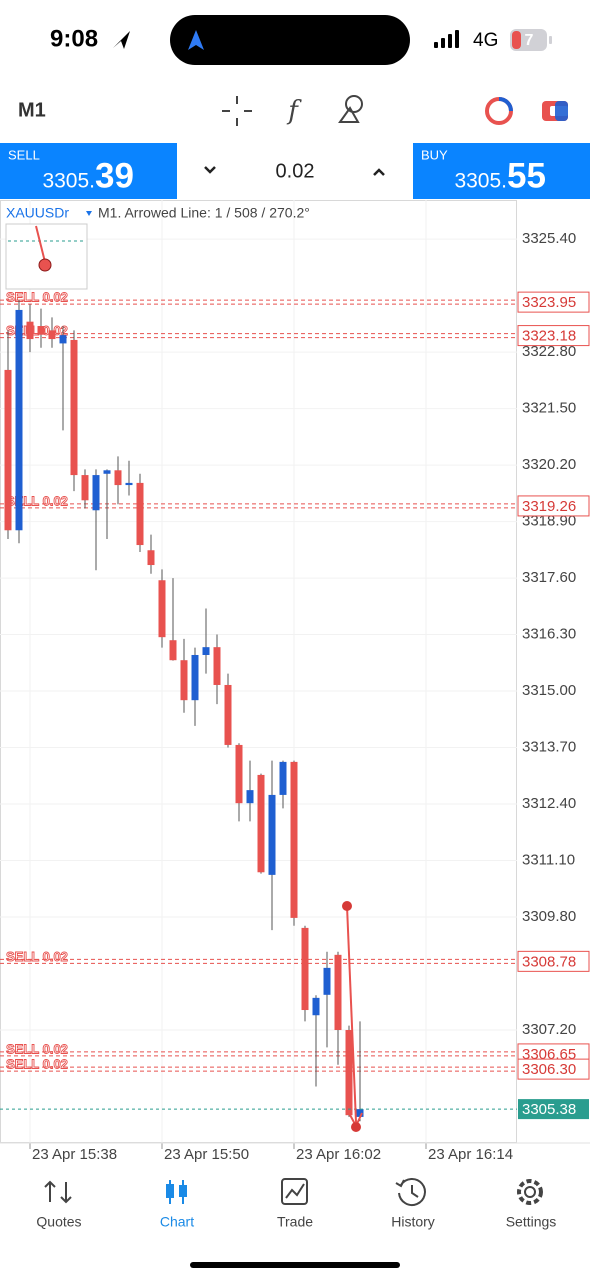 The height and width of the screenshot is (1280, 590). What do you see at coordinates (295, 171) in the screenshot?
I see `volume: 0.02` at bounding box center [295, 171].